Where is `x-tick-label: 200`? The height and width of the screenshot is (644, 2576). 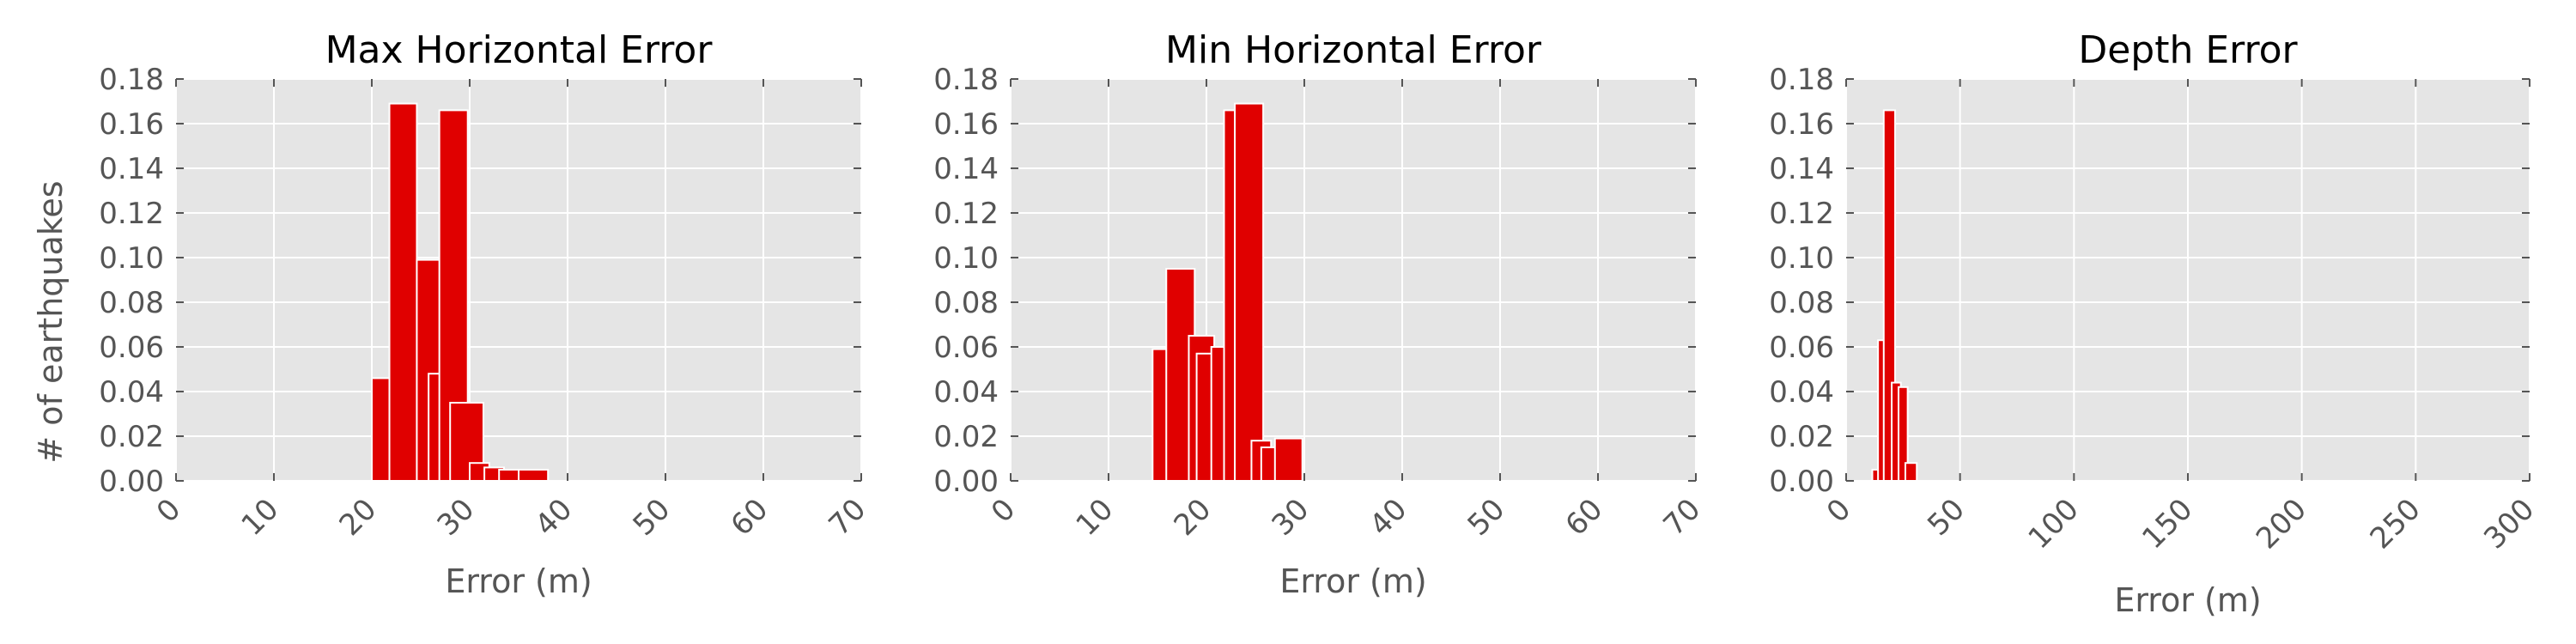 x-tick-label: 200 is located at coordinates (2281, 524).